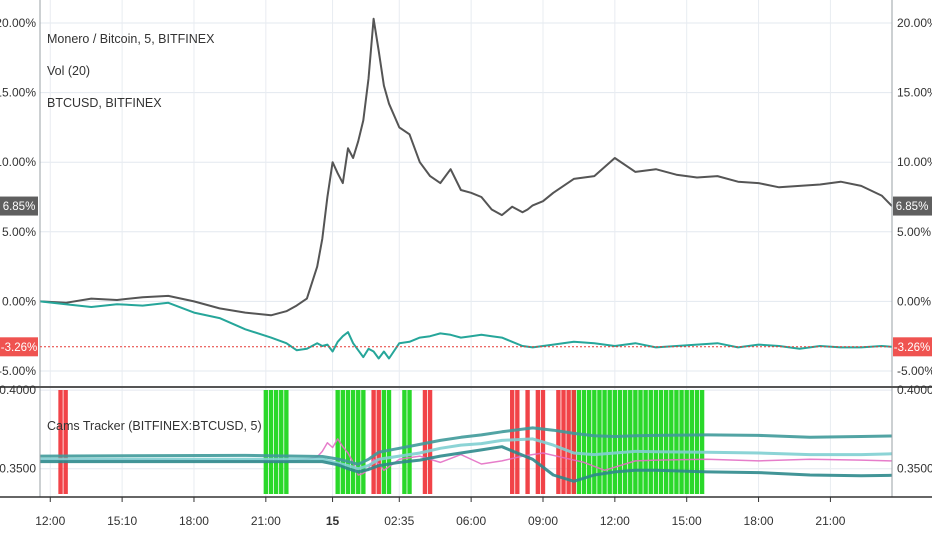  What do you see at coordinates (914, 301) in the screenshot?
I see `y-tick-label: 0.00%` at bounding box center [914, 301].